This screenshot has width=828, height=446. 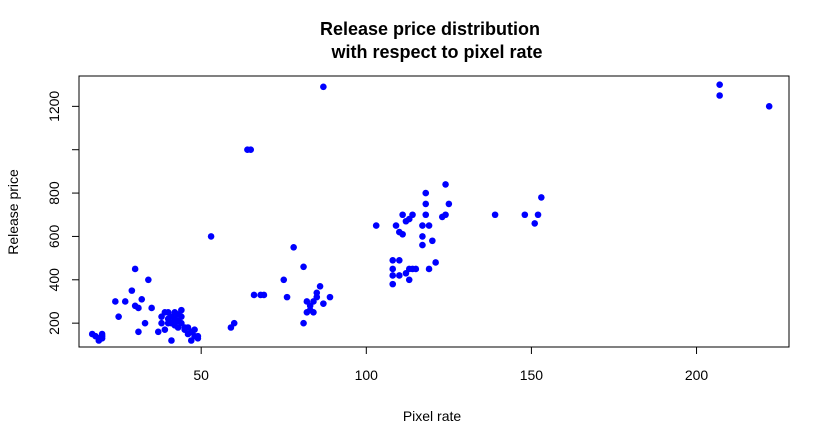 I want to click on x-tick-label: 150, so click(x=532, y=375).